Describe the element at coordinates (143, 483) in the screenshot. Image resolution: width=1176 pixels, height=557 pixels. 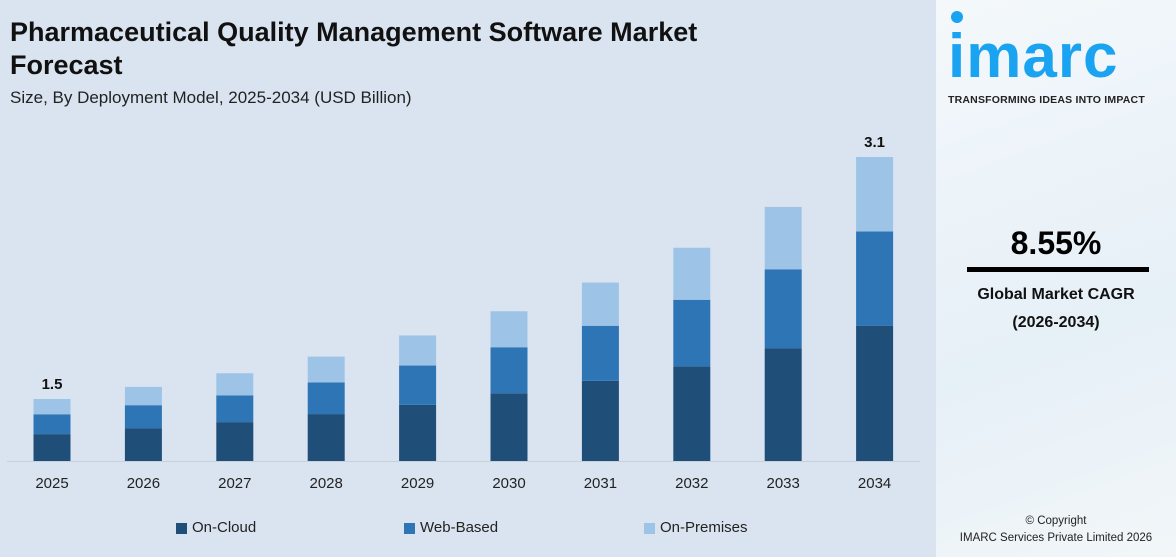
I see `x-tick-label: 2026` at that location.